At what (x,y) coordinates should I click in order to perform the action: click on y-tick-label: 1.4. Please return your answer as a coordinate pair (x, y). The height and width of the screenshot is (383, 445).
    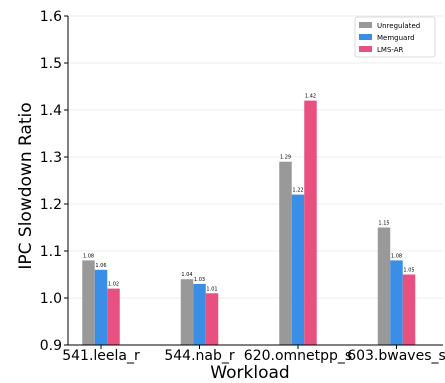
    Looking at the image, I should click on (51, 111).